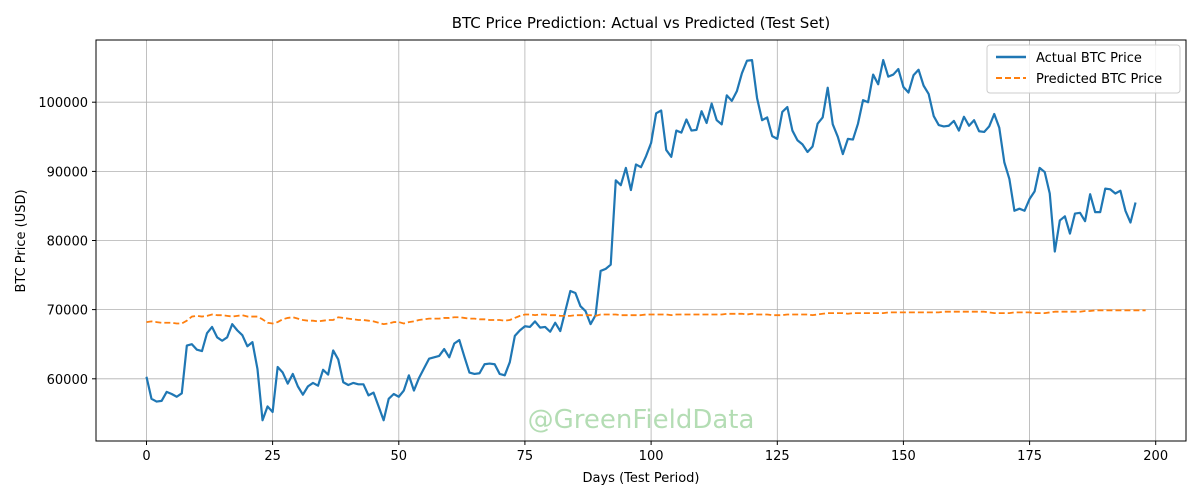  Describe the element at coordinates (903, 456) in the screenshot. I see `x-tick-label: 150` at that location.